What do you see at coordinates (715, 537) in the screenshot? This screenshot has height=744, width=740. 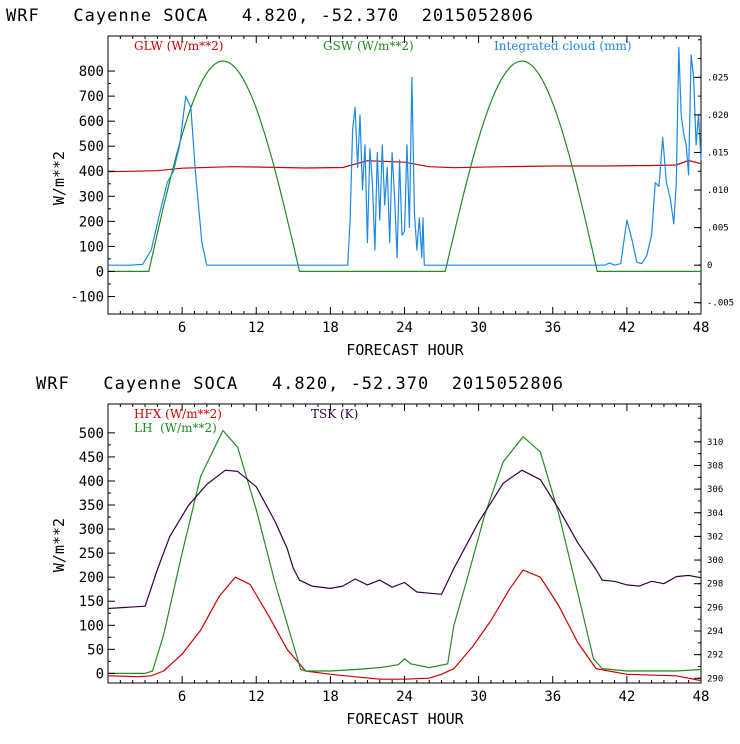 I see `right-tick-label: 302` at bounding box center [715, 537].